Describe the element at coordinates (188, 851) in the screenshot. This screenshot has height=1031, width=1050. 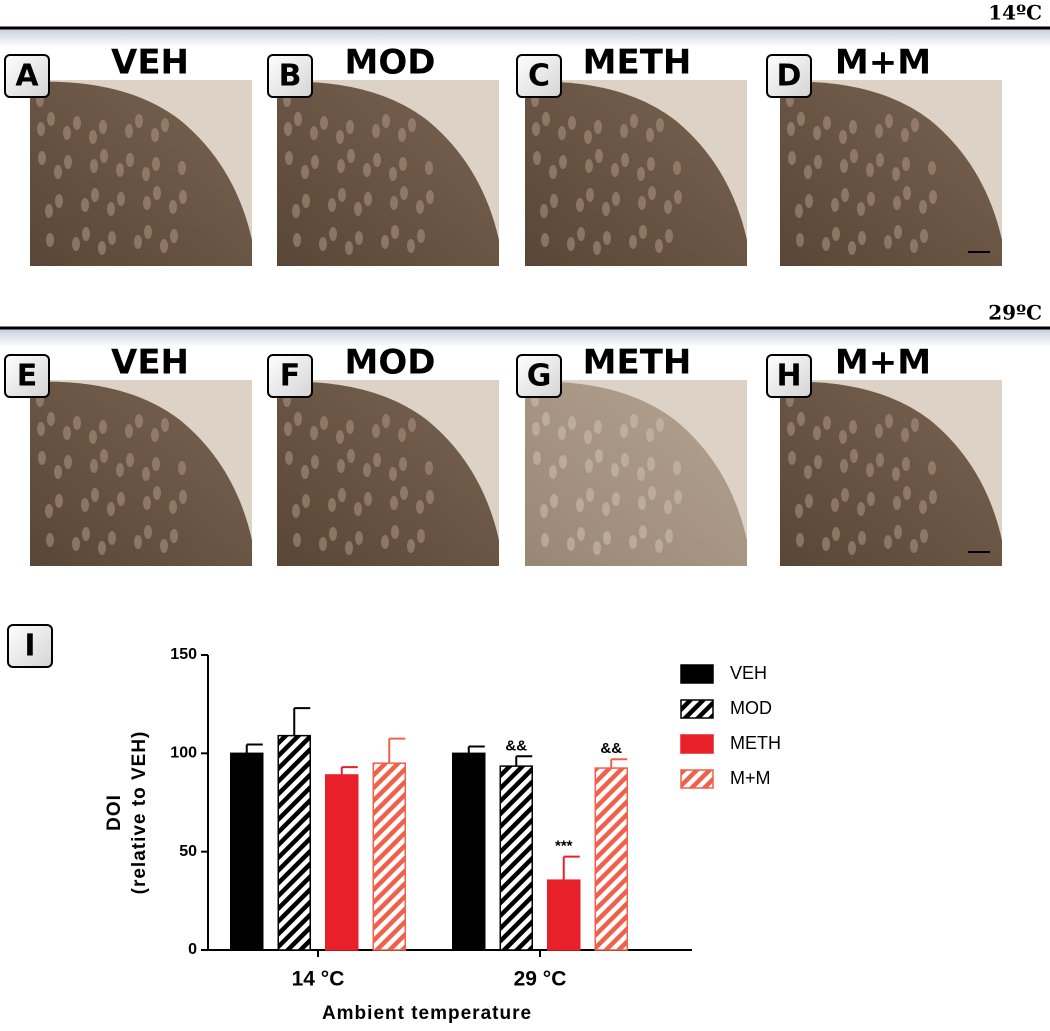
I see `y-tick-label: 50` at that location.